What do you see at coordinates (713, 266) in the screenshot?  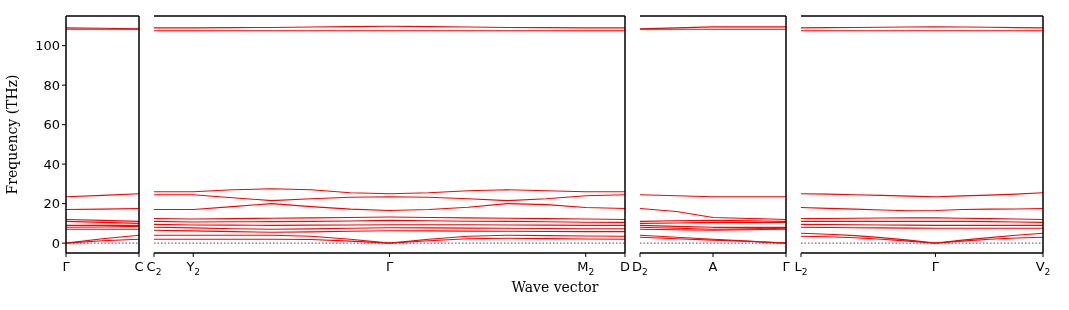 I see `x-tick-label: A` at bounding box center [713, 266].